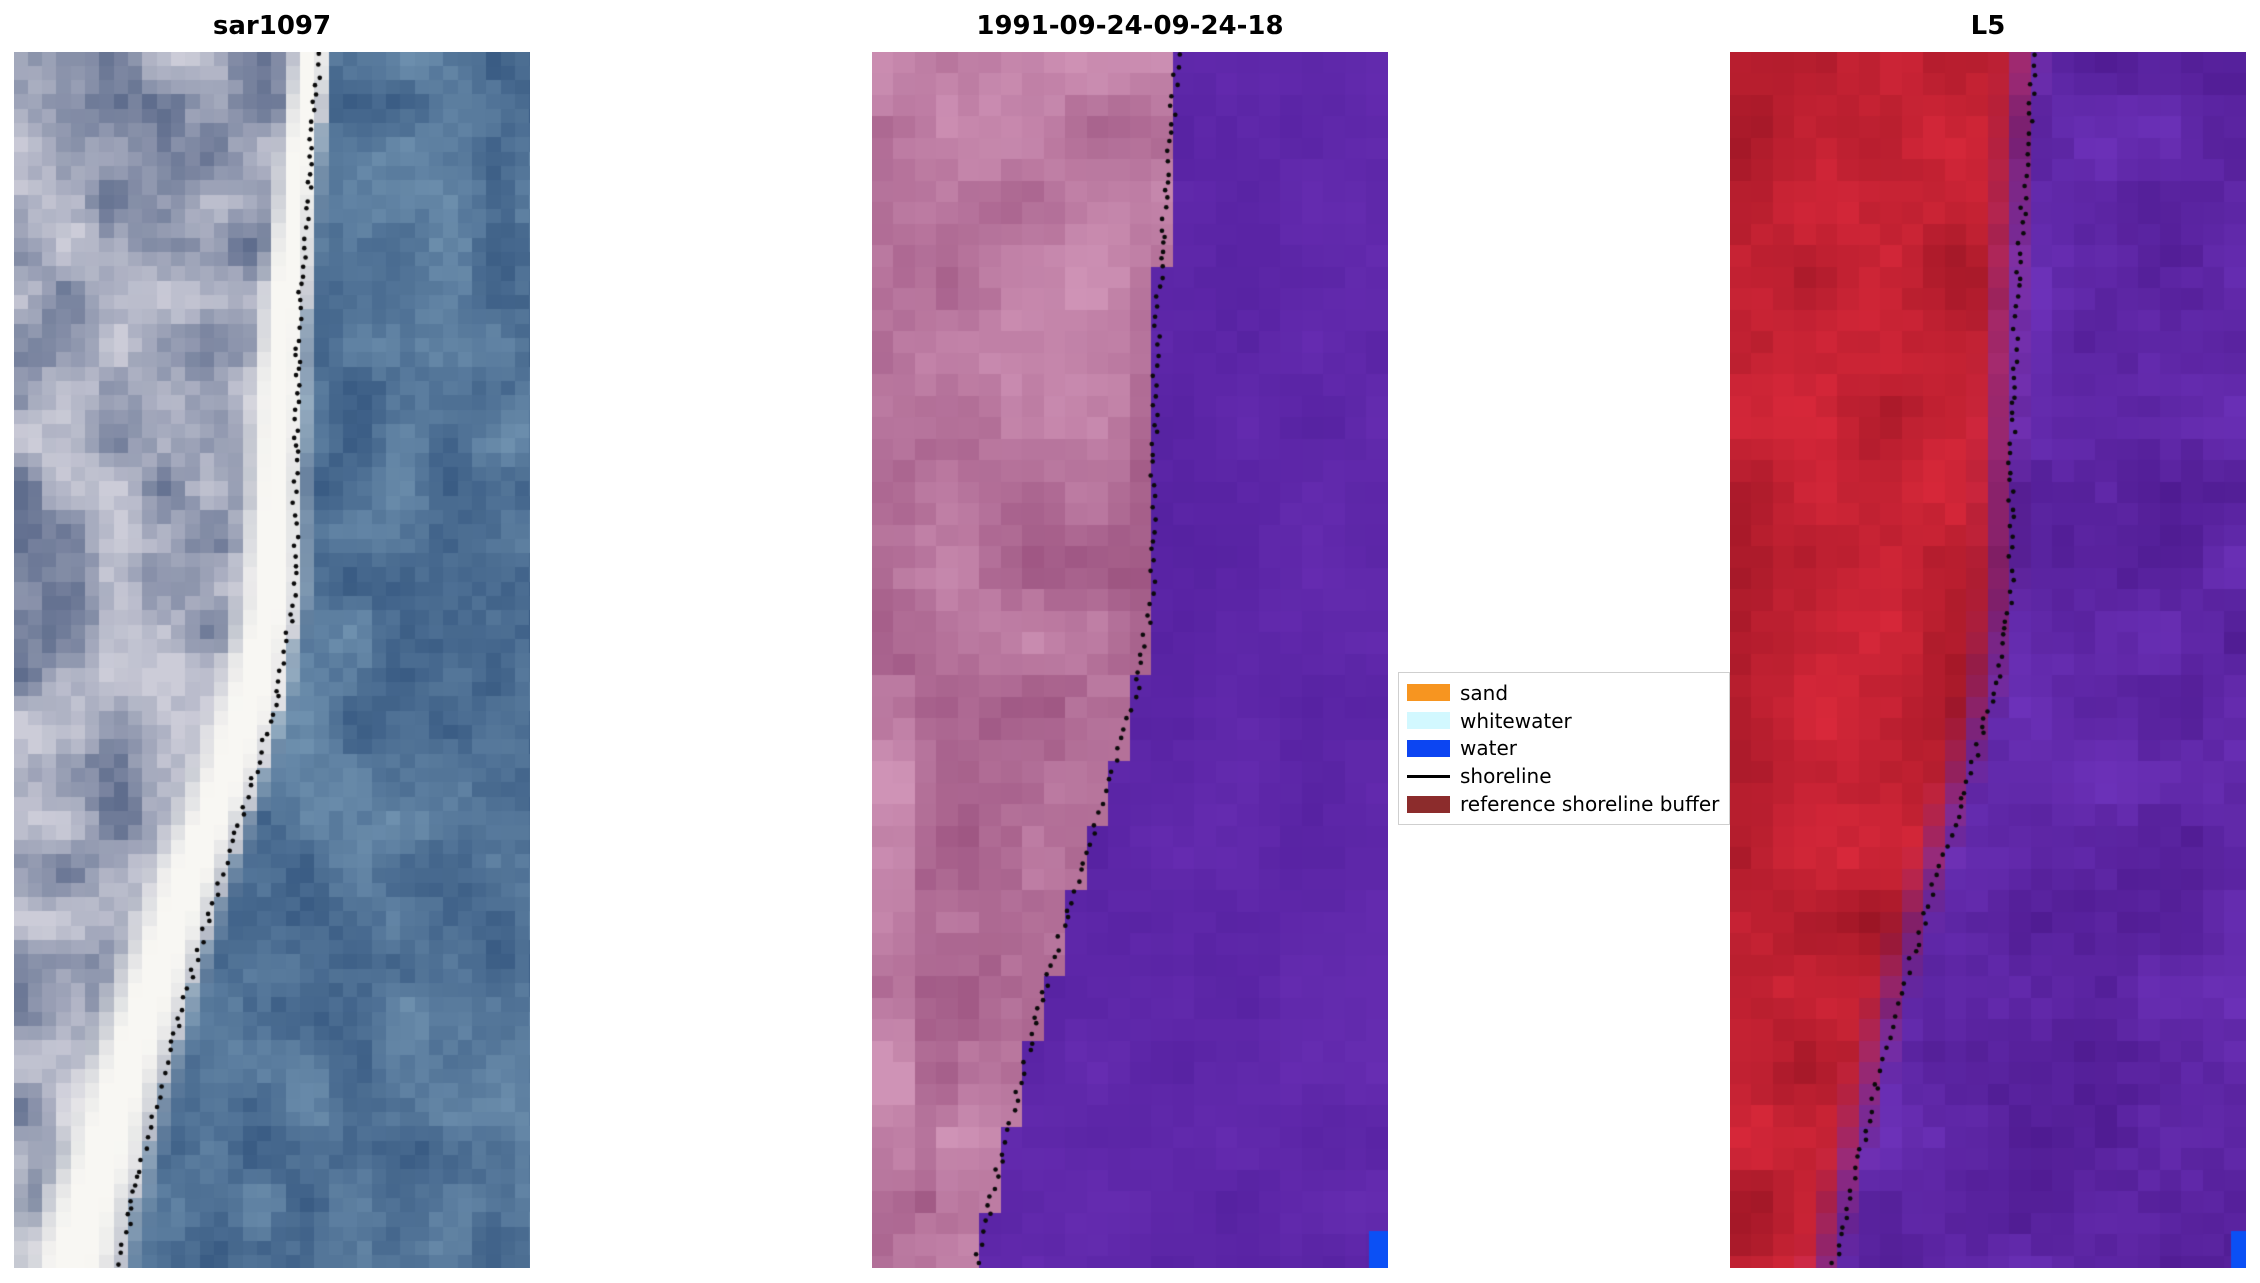  What do you see at coordinates (1567, 776) in the screenshot?
I see `legend-item-shoreline: shoreline` at bounding box center [1567, 776].